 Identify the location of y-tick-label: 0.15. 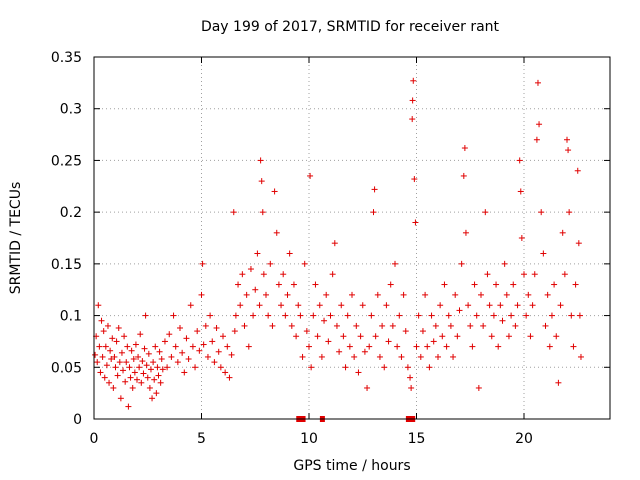
(66, 265).